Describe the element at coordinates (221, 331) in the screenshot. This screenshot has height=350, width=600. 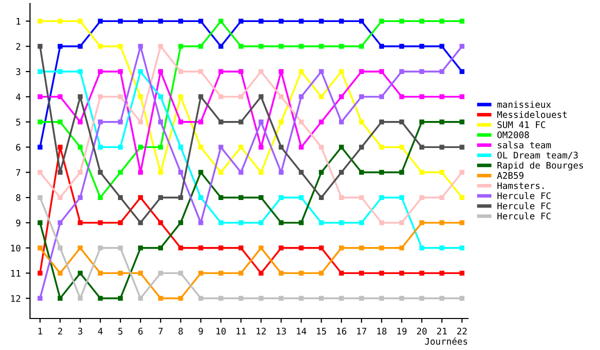
I see `x-tick-label: 10` at that location.